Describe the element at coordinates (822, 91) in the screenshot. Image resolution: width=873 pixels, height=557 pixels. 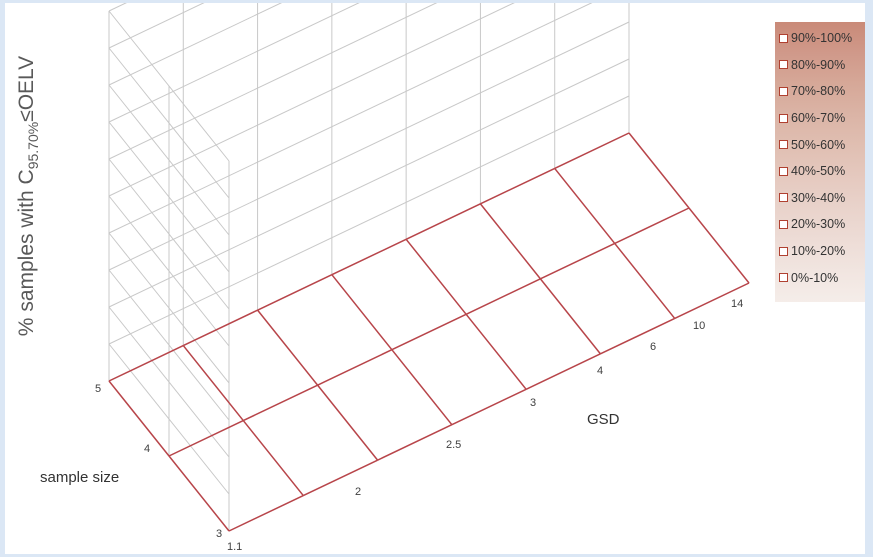
I see `legend-item: 70%-80%` at that location.